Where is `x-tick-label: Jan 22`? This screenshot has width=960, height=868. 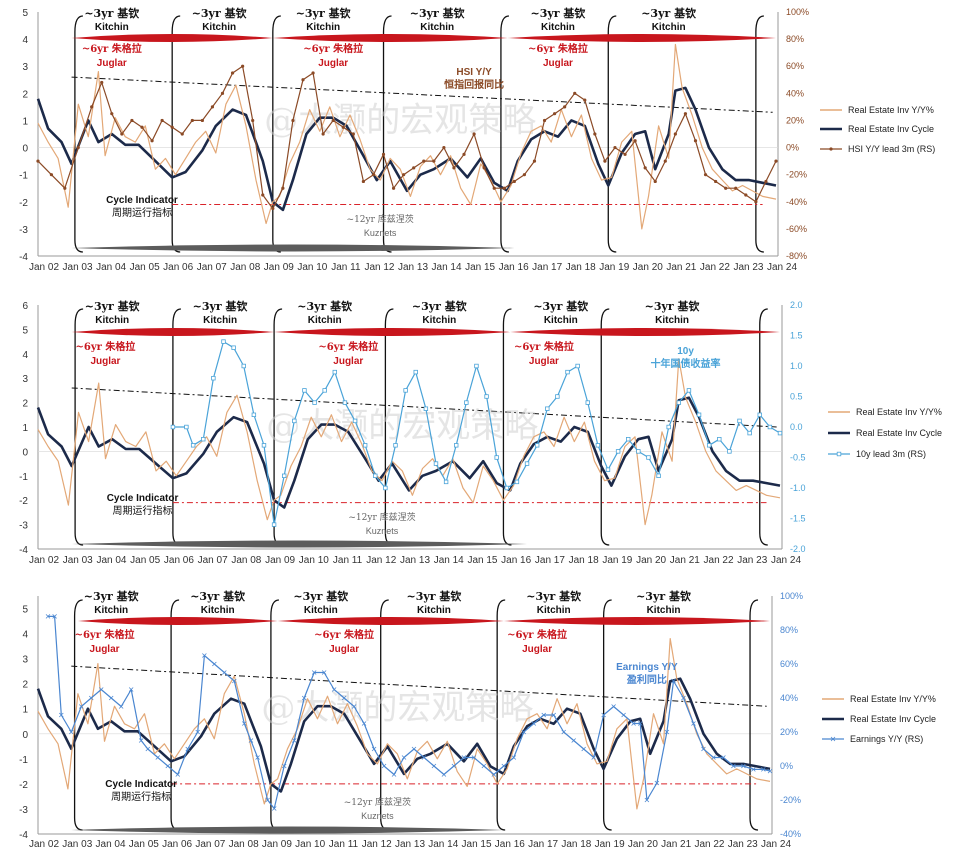 x-tick-label: Jan 22 is located at coordinates (715, 267).